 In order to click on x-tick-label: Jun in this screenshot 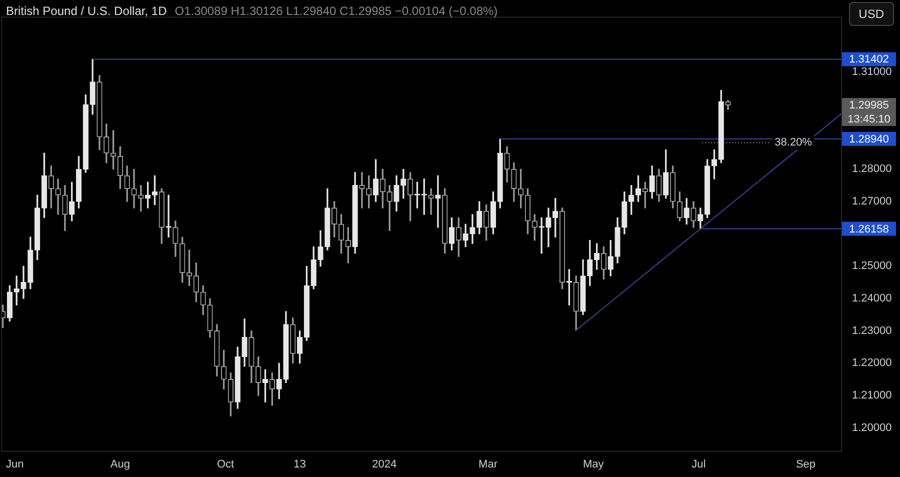, I will do `click(15, 464)`.